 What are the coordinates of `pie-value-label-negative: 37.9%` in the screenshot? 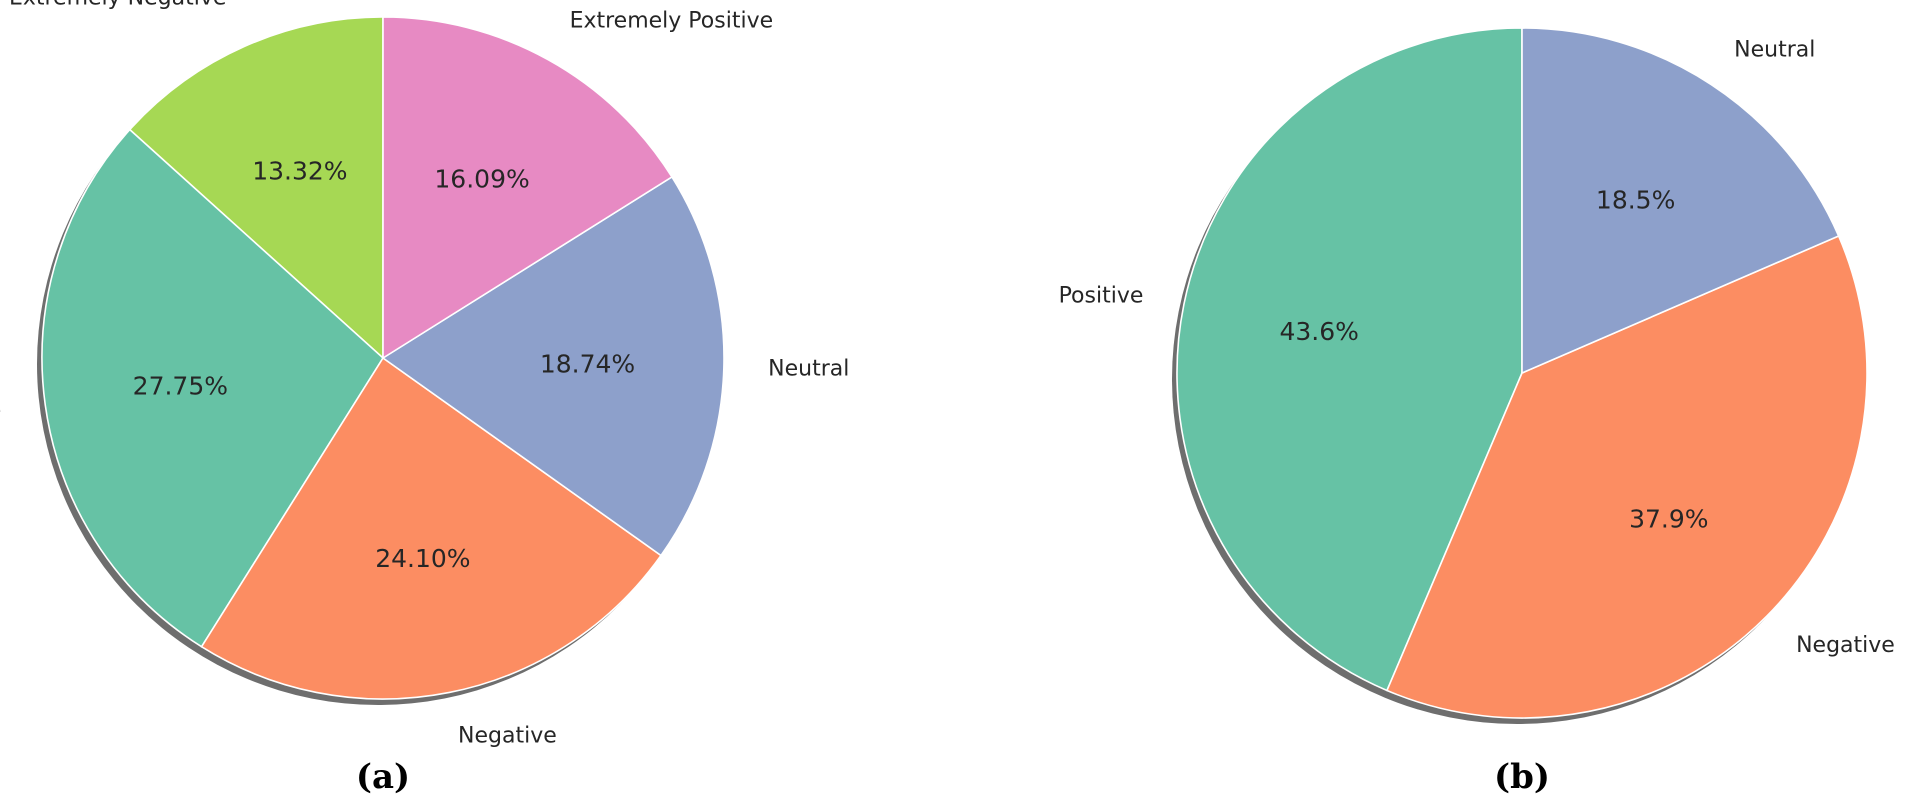 It's located at (1668, 518).